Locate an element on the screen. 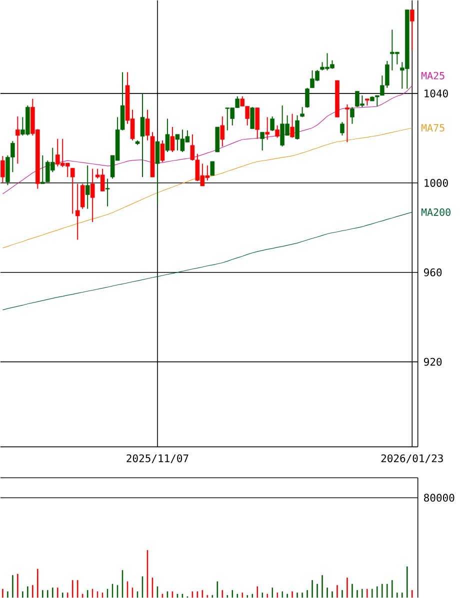 This screenshot has height=598, width=472. series-label: MA200 is located at coordinates (436, 212).